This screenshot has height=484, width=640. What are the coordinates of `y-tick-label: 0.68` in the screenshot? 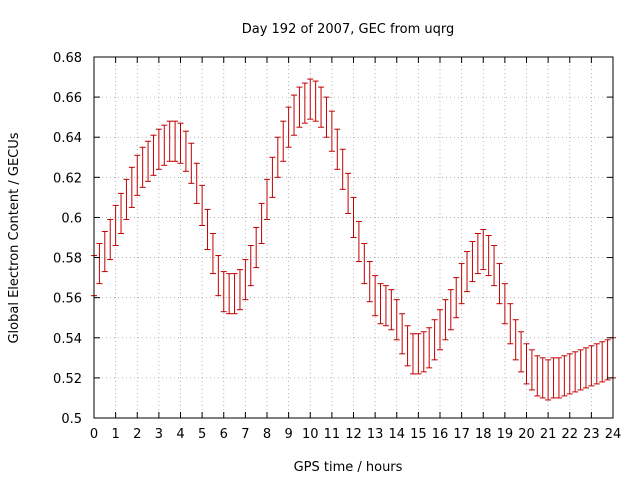 It's located at (67, 58).